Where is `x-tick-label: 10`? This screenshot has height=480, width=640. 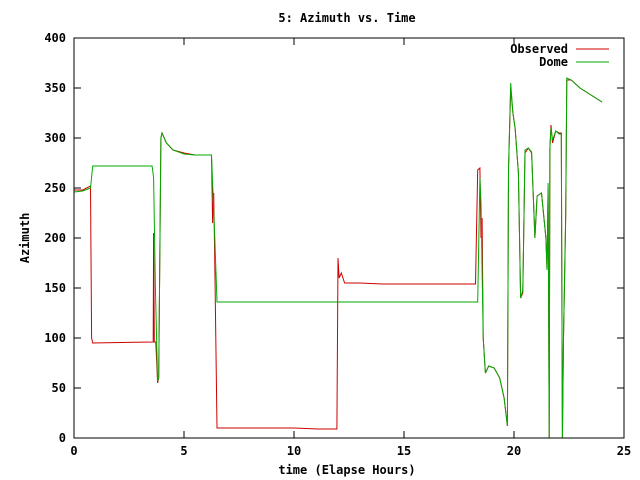
x-tick-label: 10 is located at coordinates (294, 451).